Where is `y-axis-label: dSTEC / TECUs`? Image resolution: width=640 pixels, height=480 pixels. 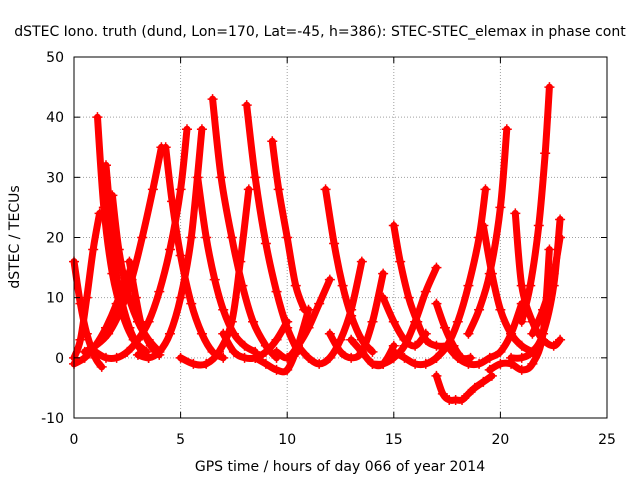
y-axis-label: dSTEC / TECUs is located at coordinates (15, 236).